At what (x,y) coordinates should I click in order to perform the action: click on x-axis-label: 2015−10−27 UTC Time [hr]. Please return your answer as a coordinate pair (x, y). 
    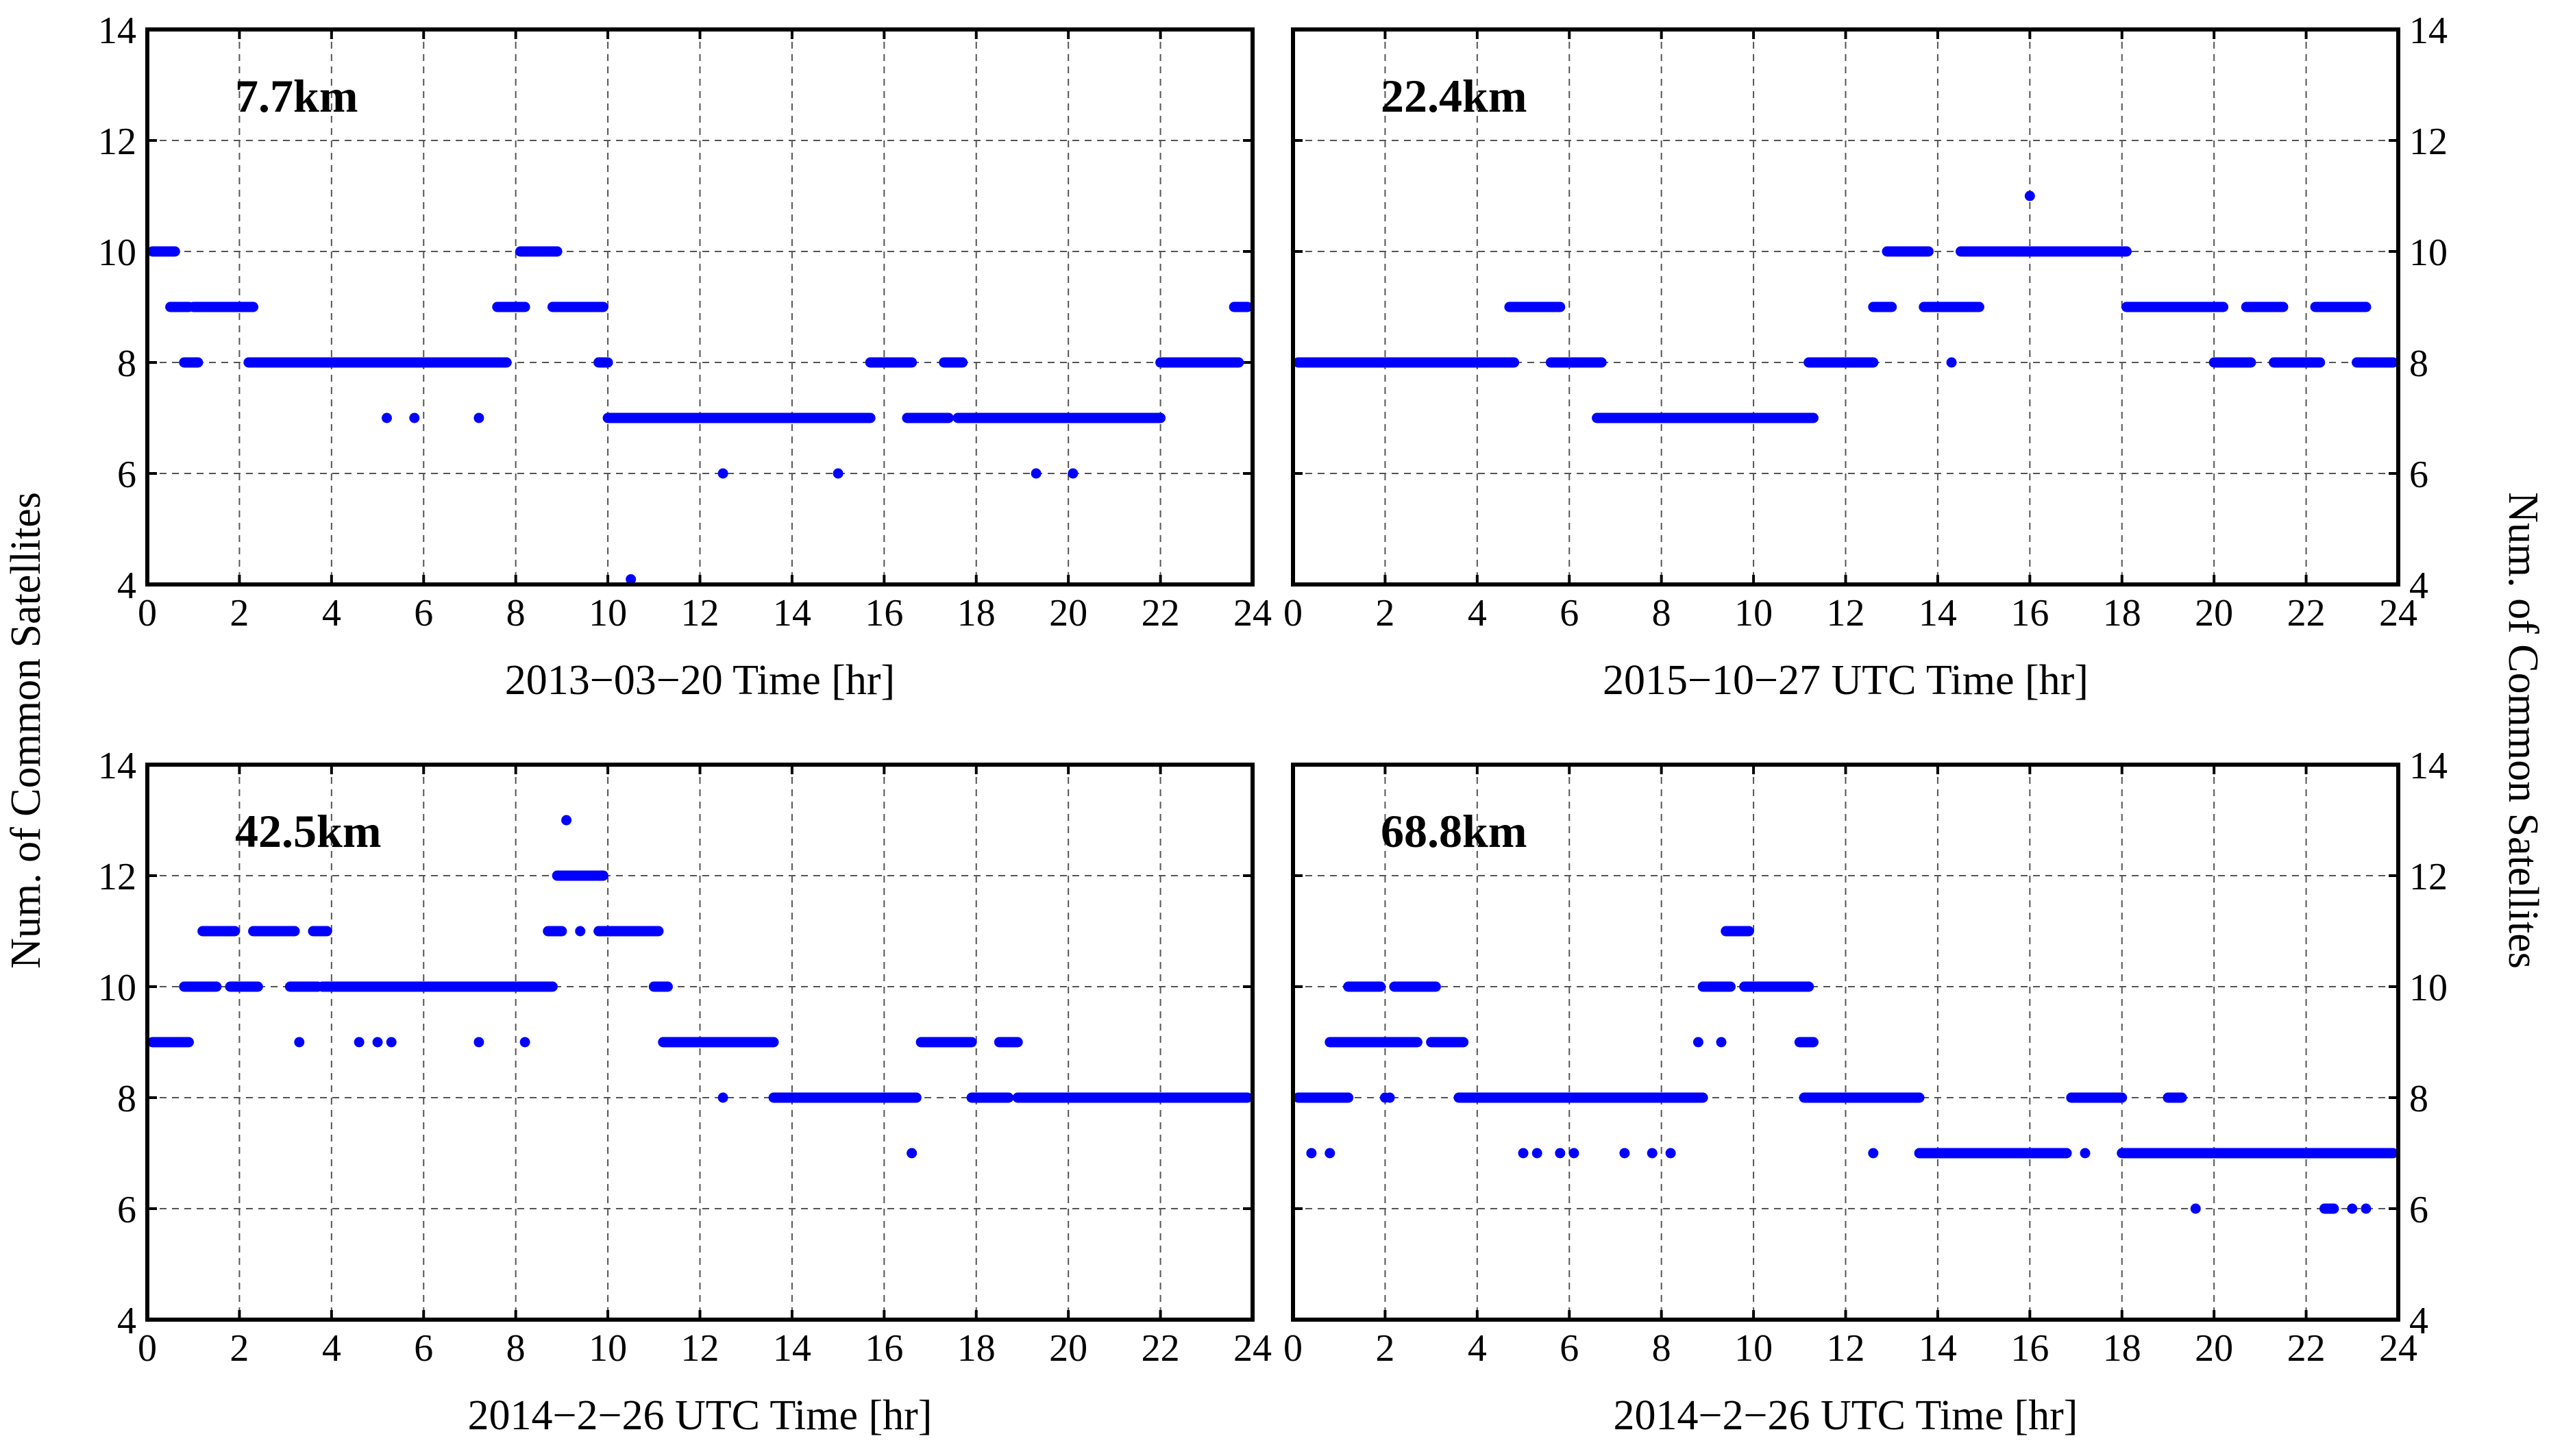
    Looking at the image, I should click on (1846, 680).